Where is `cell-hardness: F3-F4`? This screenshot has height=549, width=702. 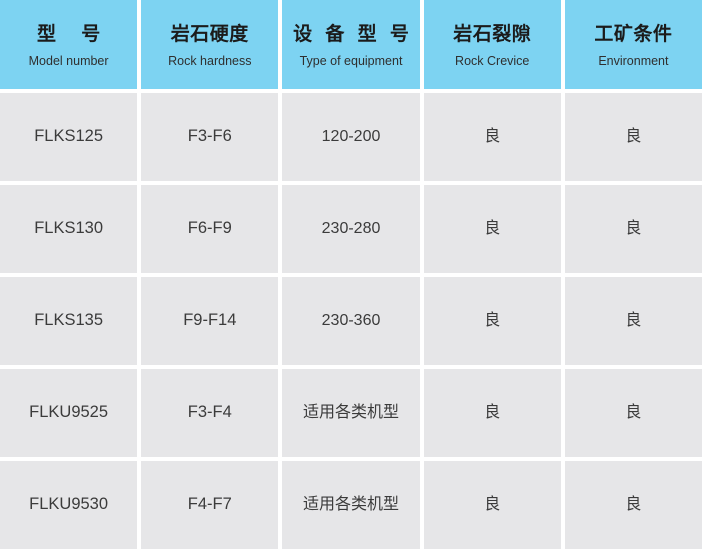
cell-hardness: F3-F4 is located at coordinates (210, 413).